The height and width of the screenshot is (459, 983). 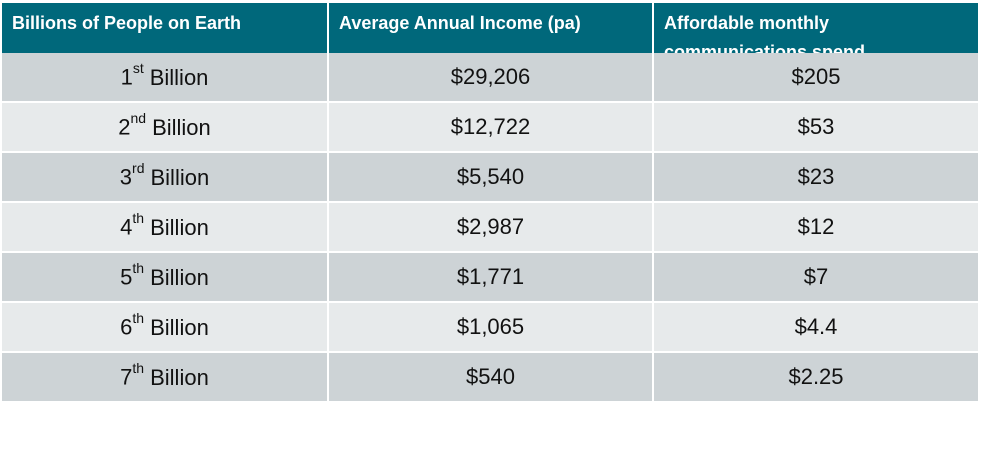 I want to click on spend-cell: $205, so click(x=816, y=77).